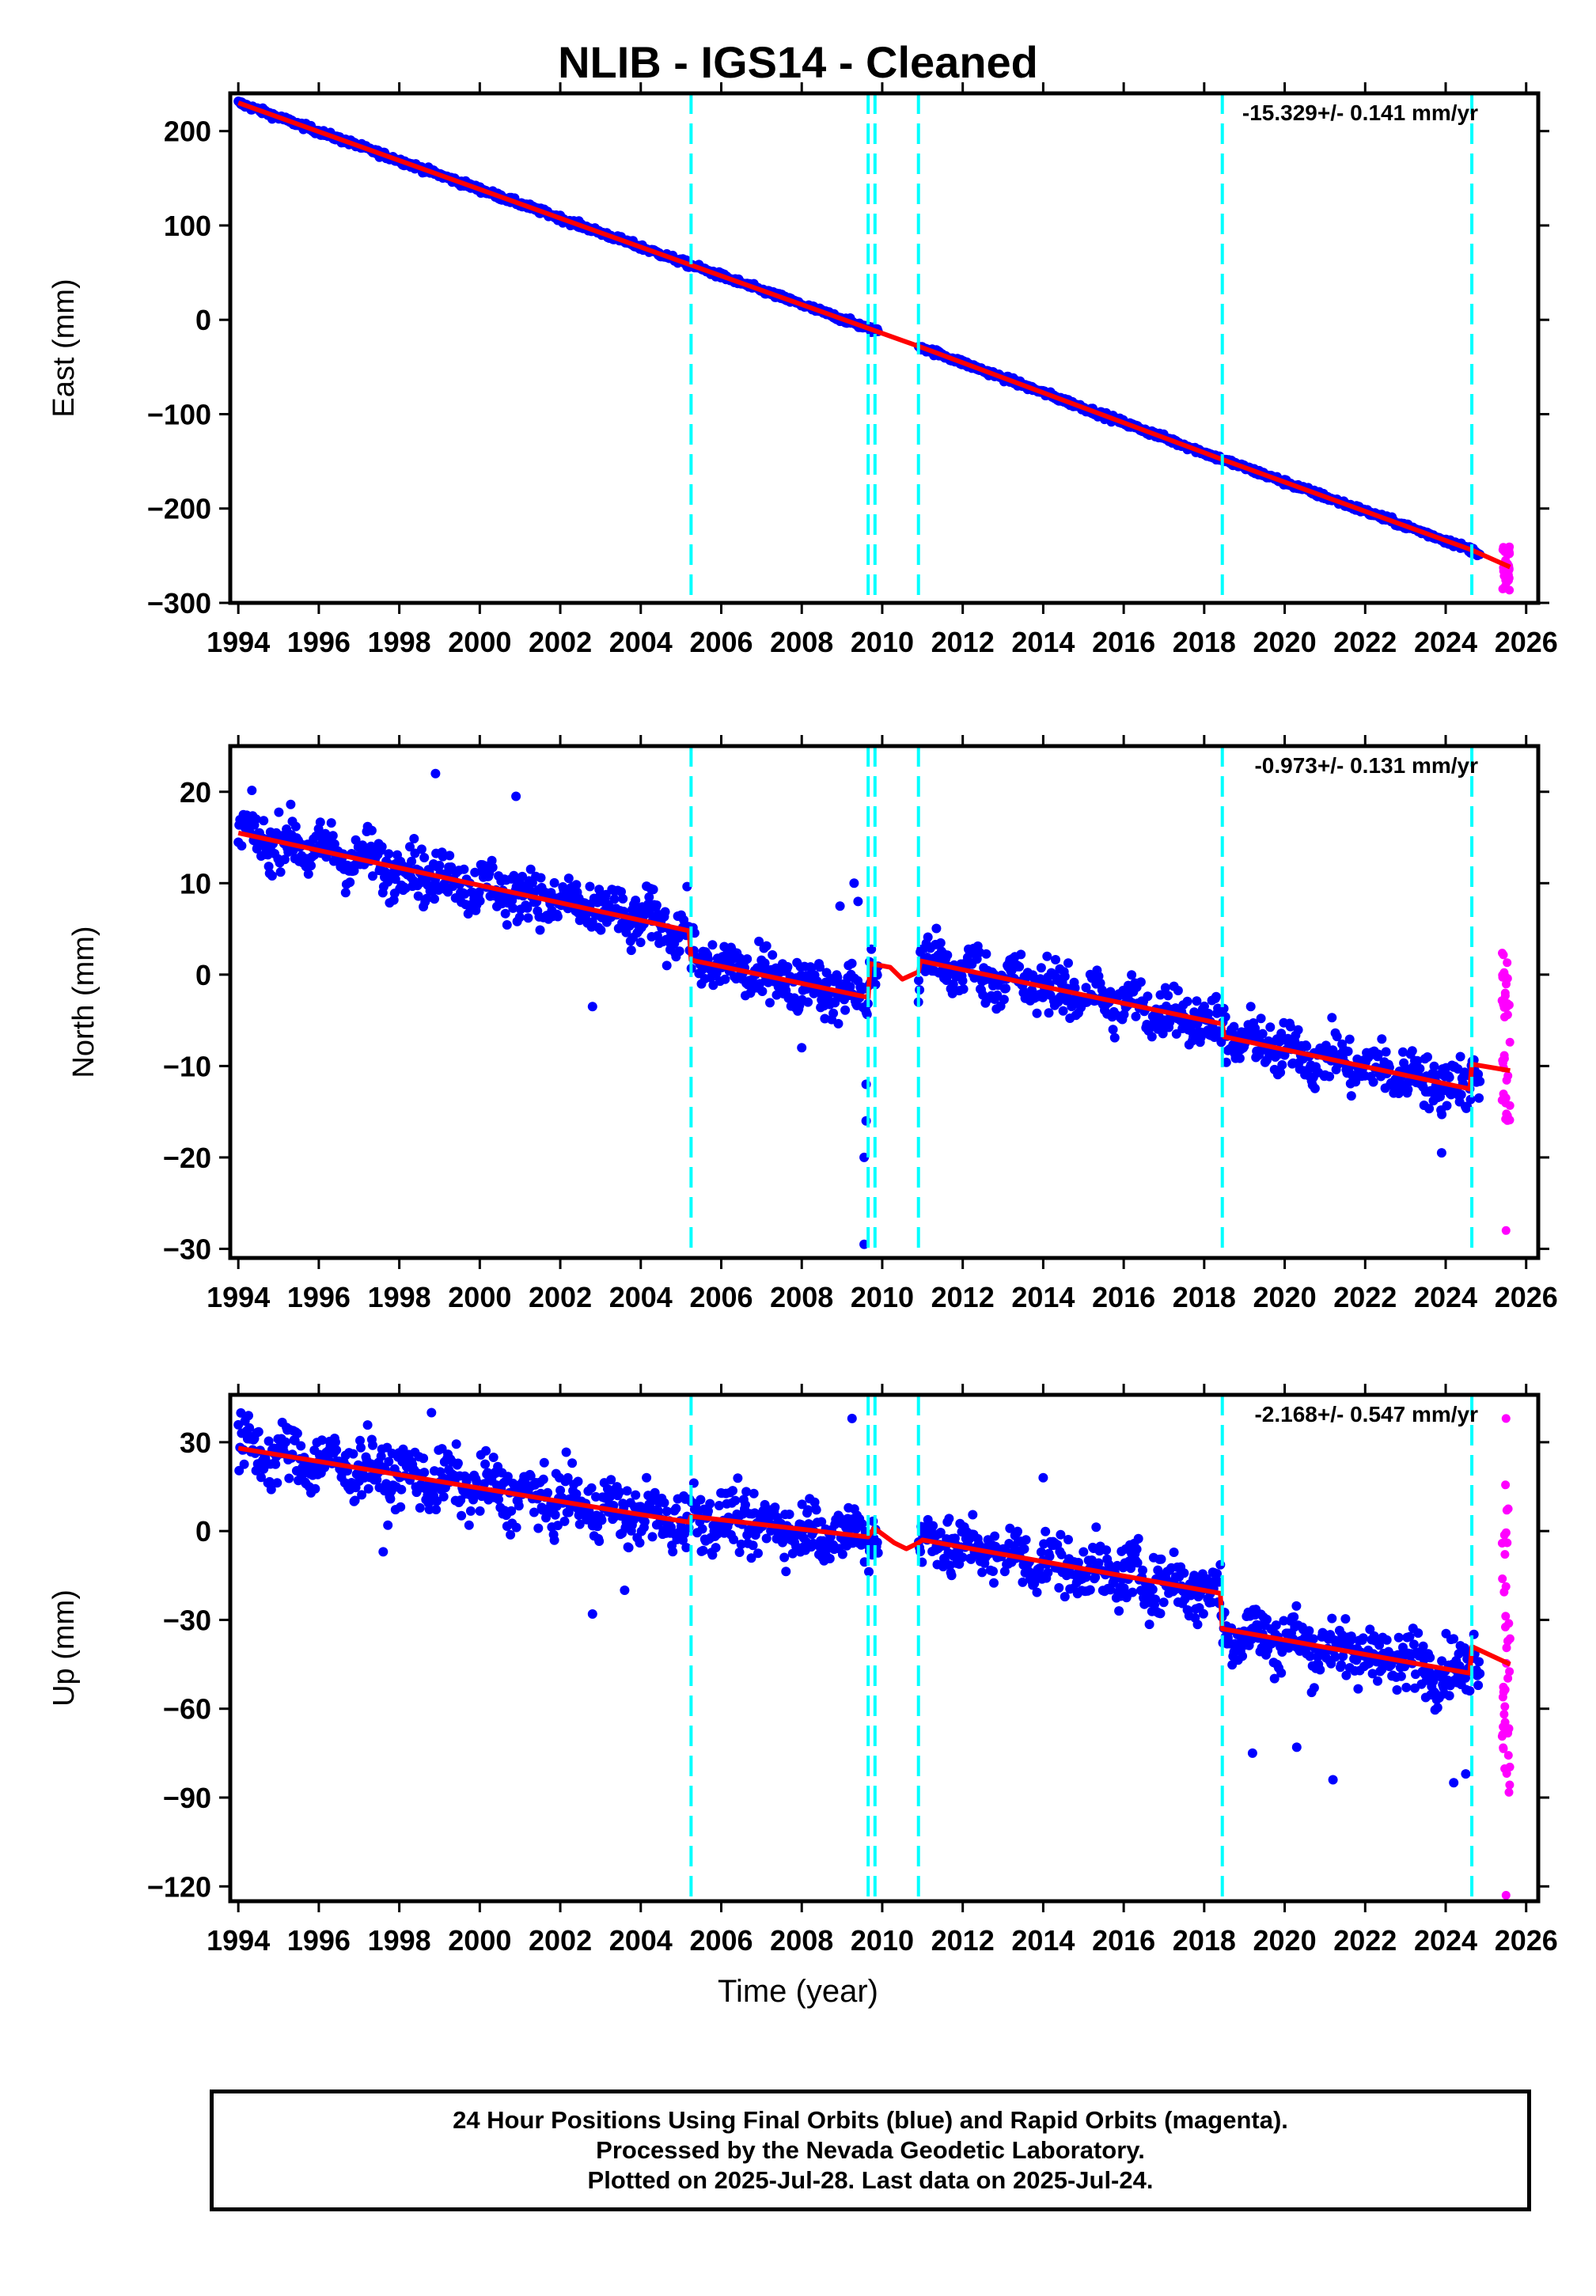 This screenshot has width=1596, height=2296. I want to click on x-tick-label: 2002, so click(560, 1297).